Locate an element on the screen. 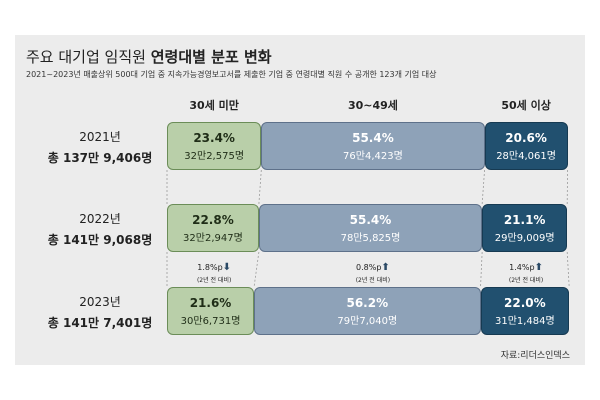 The width and height of the screenshot is (600, 400). percent-label: 20.6% is located at coordinates (526, 138).